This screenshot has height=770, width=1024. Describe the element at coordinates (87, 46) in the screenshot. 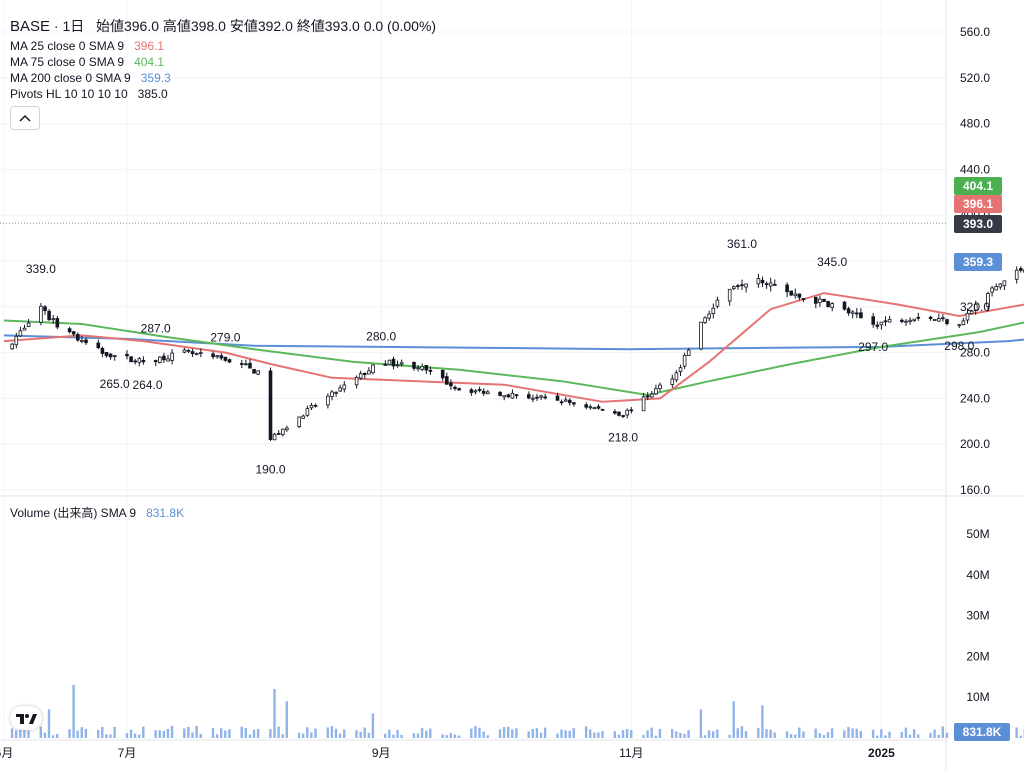

I see `indicator-ma25: MA 25 close 0 SMA 9 396.1` at that location.